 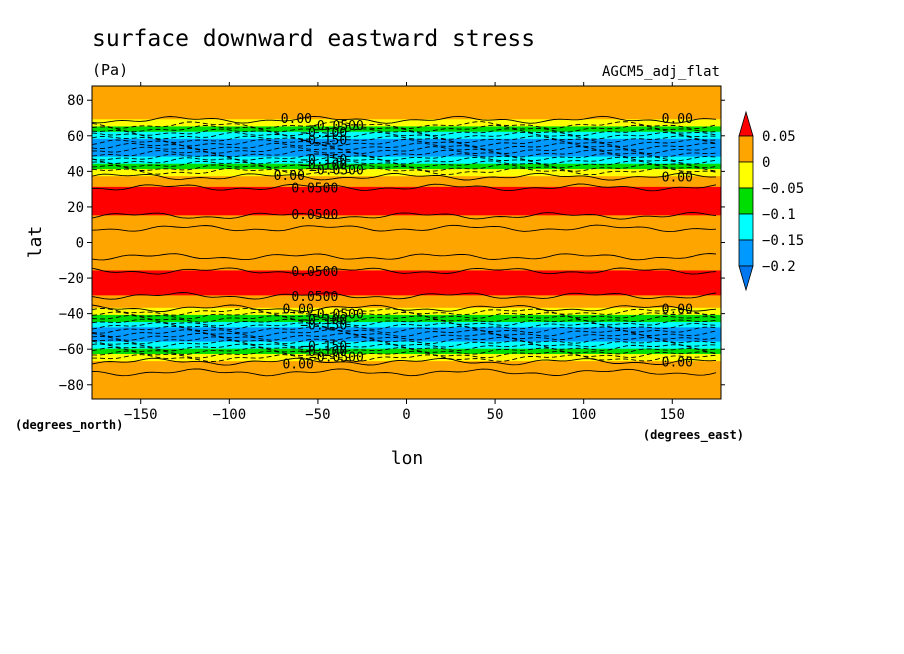 I want to click on colorbar: 0.05 0 −0.05 −0.1 −0.15 −0.2, so click(x=771, y=201).